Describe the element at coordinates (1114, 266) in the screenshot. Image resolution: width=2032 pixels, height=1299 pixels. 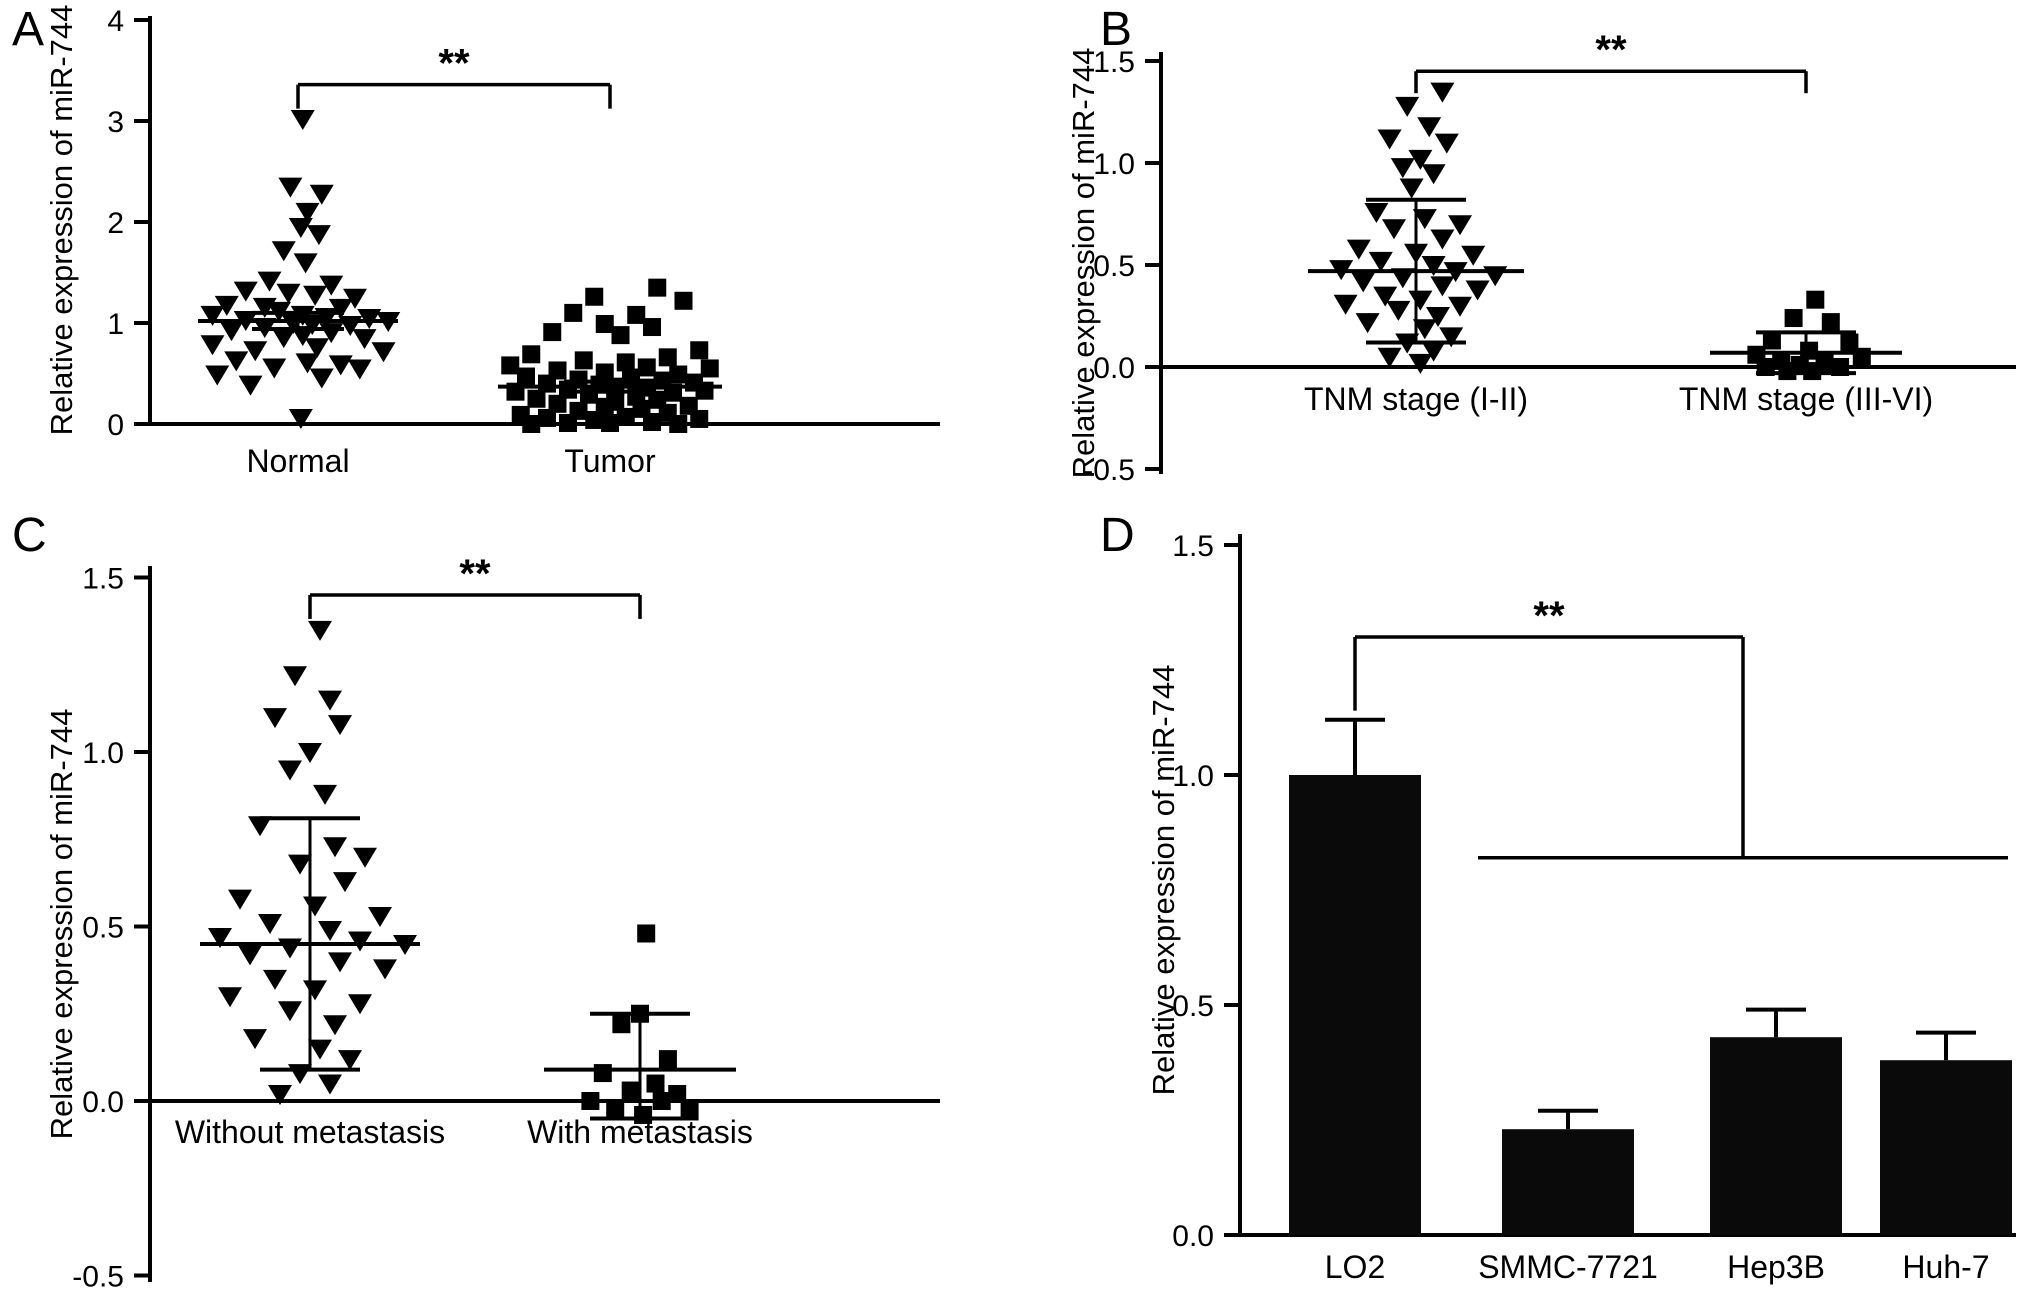
I see `y-tick-label: 0.5` at that location.